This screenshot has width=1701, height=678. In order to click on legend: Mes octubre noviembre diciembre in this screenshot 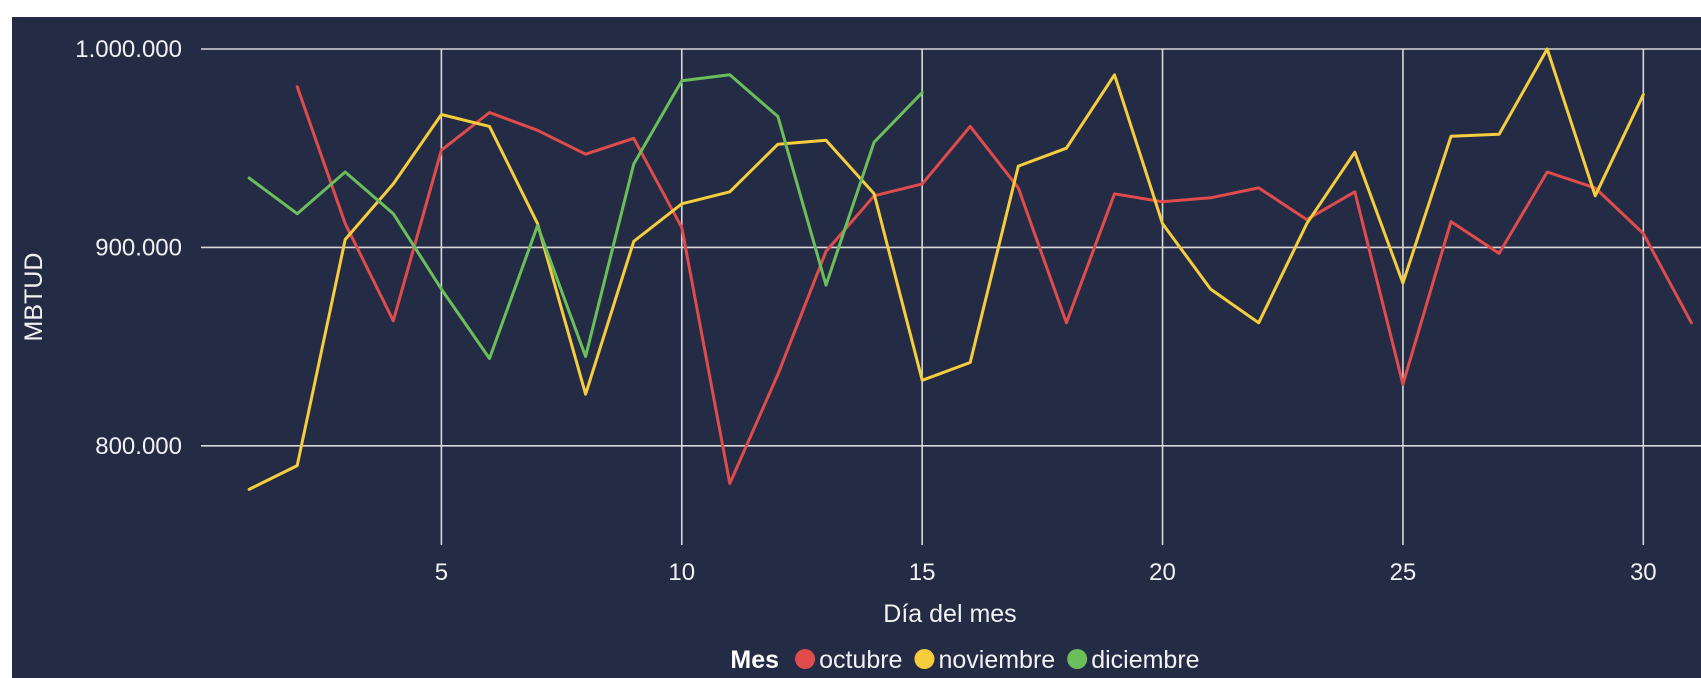, I will do `click(964, 660)`.